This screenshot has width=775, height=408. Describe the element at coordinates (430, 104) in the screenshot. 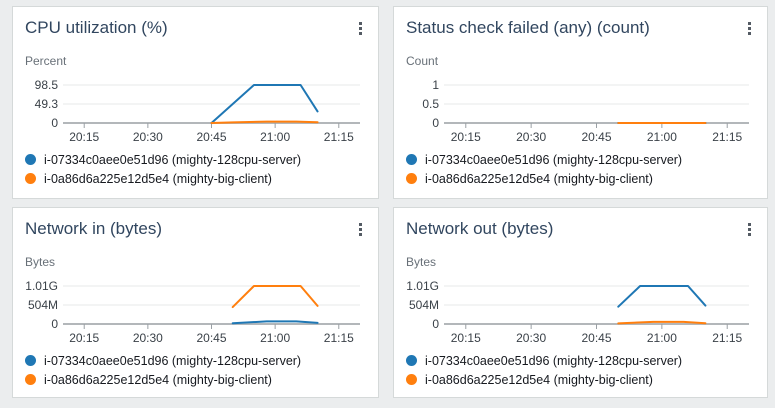

I see `y-tick: 0.5` at that location.